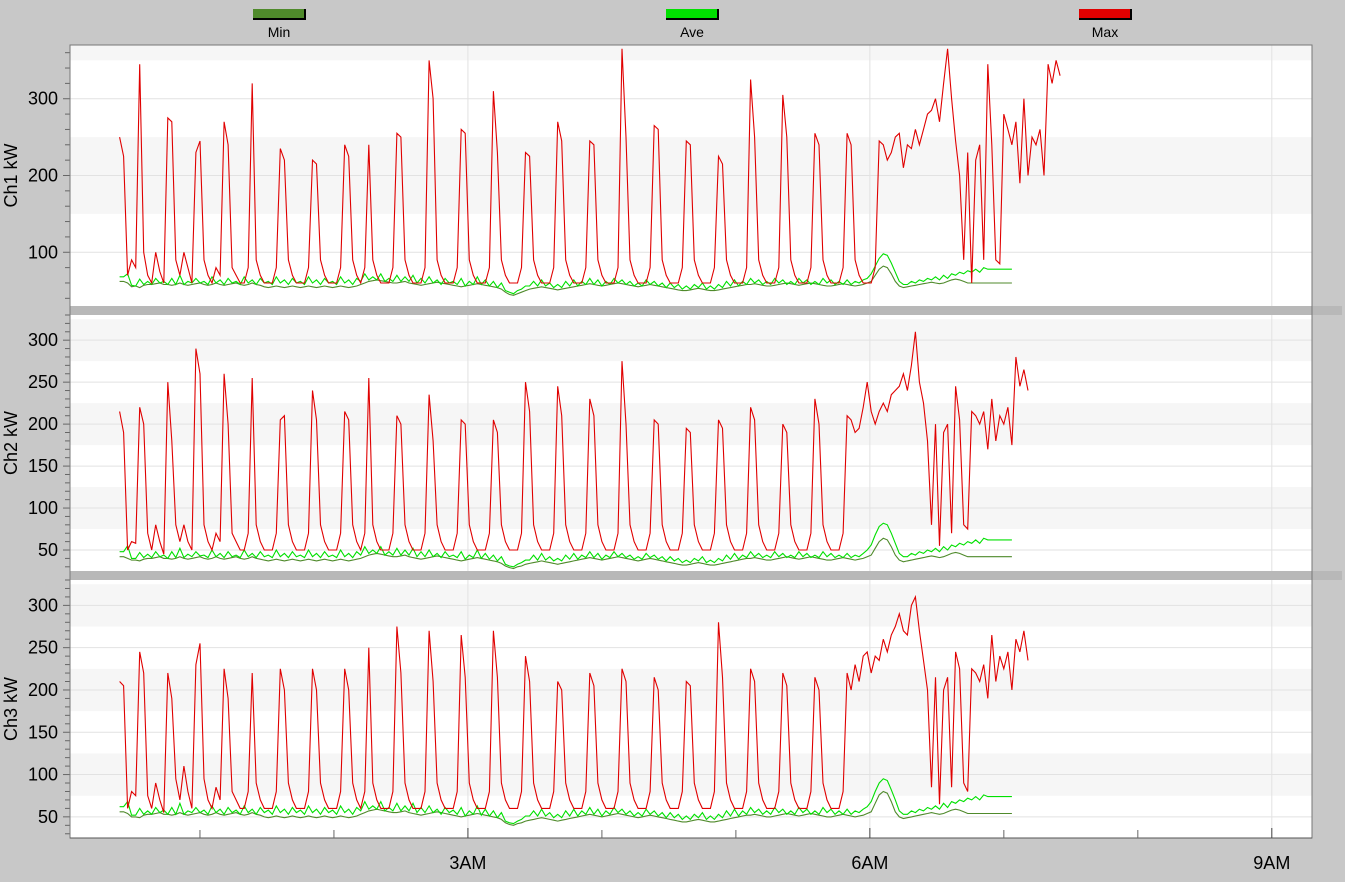  I want to click on legend: Min Ave Max, so click(692, 24).